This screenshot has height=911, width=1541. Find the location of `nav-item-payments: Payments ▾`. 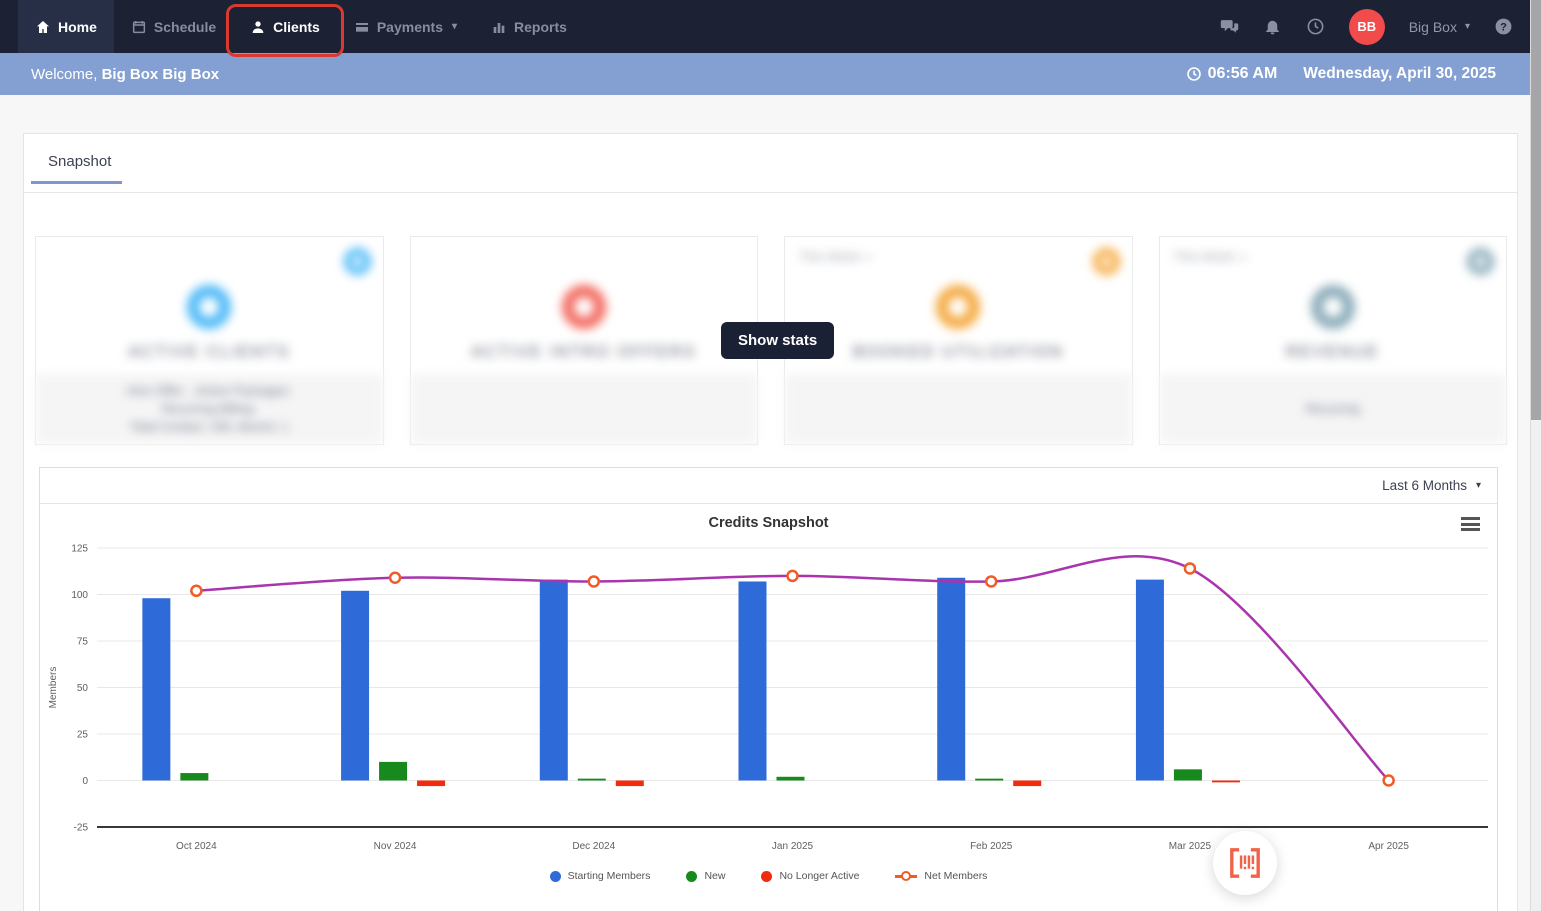

nav-item-payments: Payments ▾ is located at coordinates (405, 26).